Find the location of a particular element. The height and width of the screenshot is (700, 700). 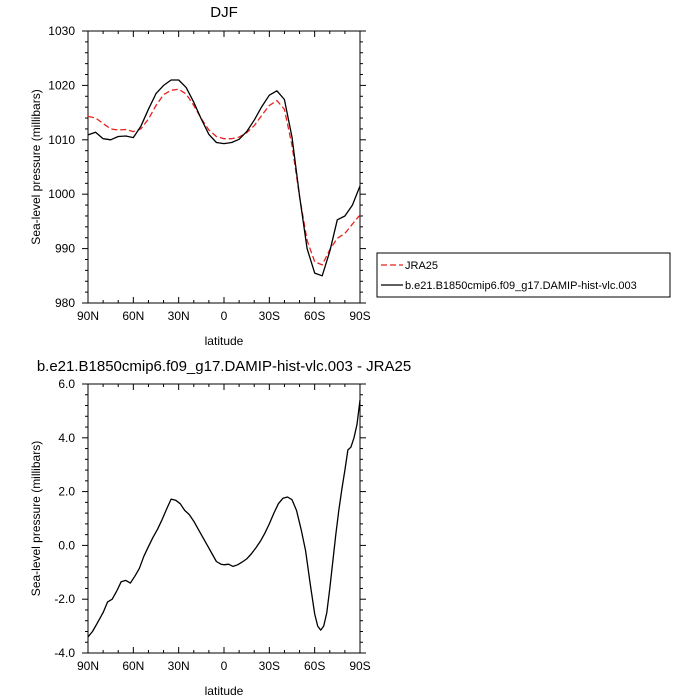

y-tick-label: 990 is located at coordinates (65, 249).